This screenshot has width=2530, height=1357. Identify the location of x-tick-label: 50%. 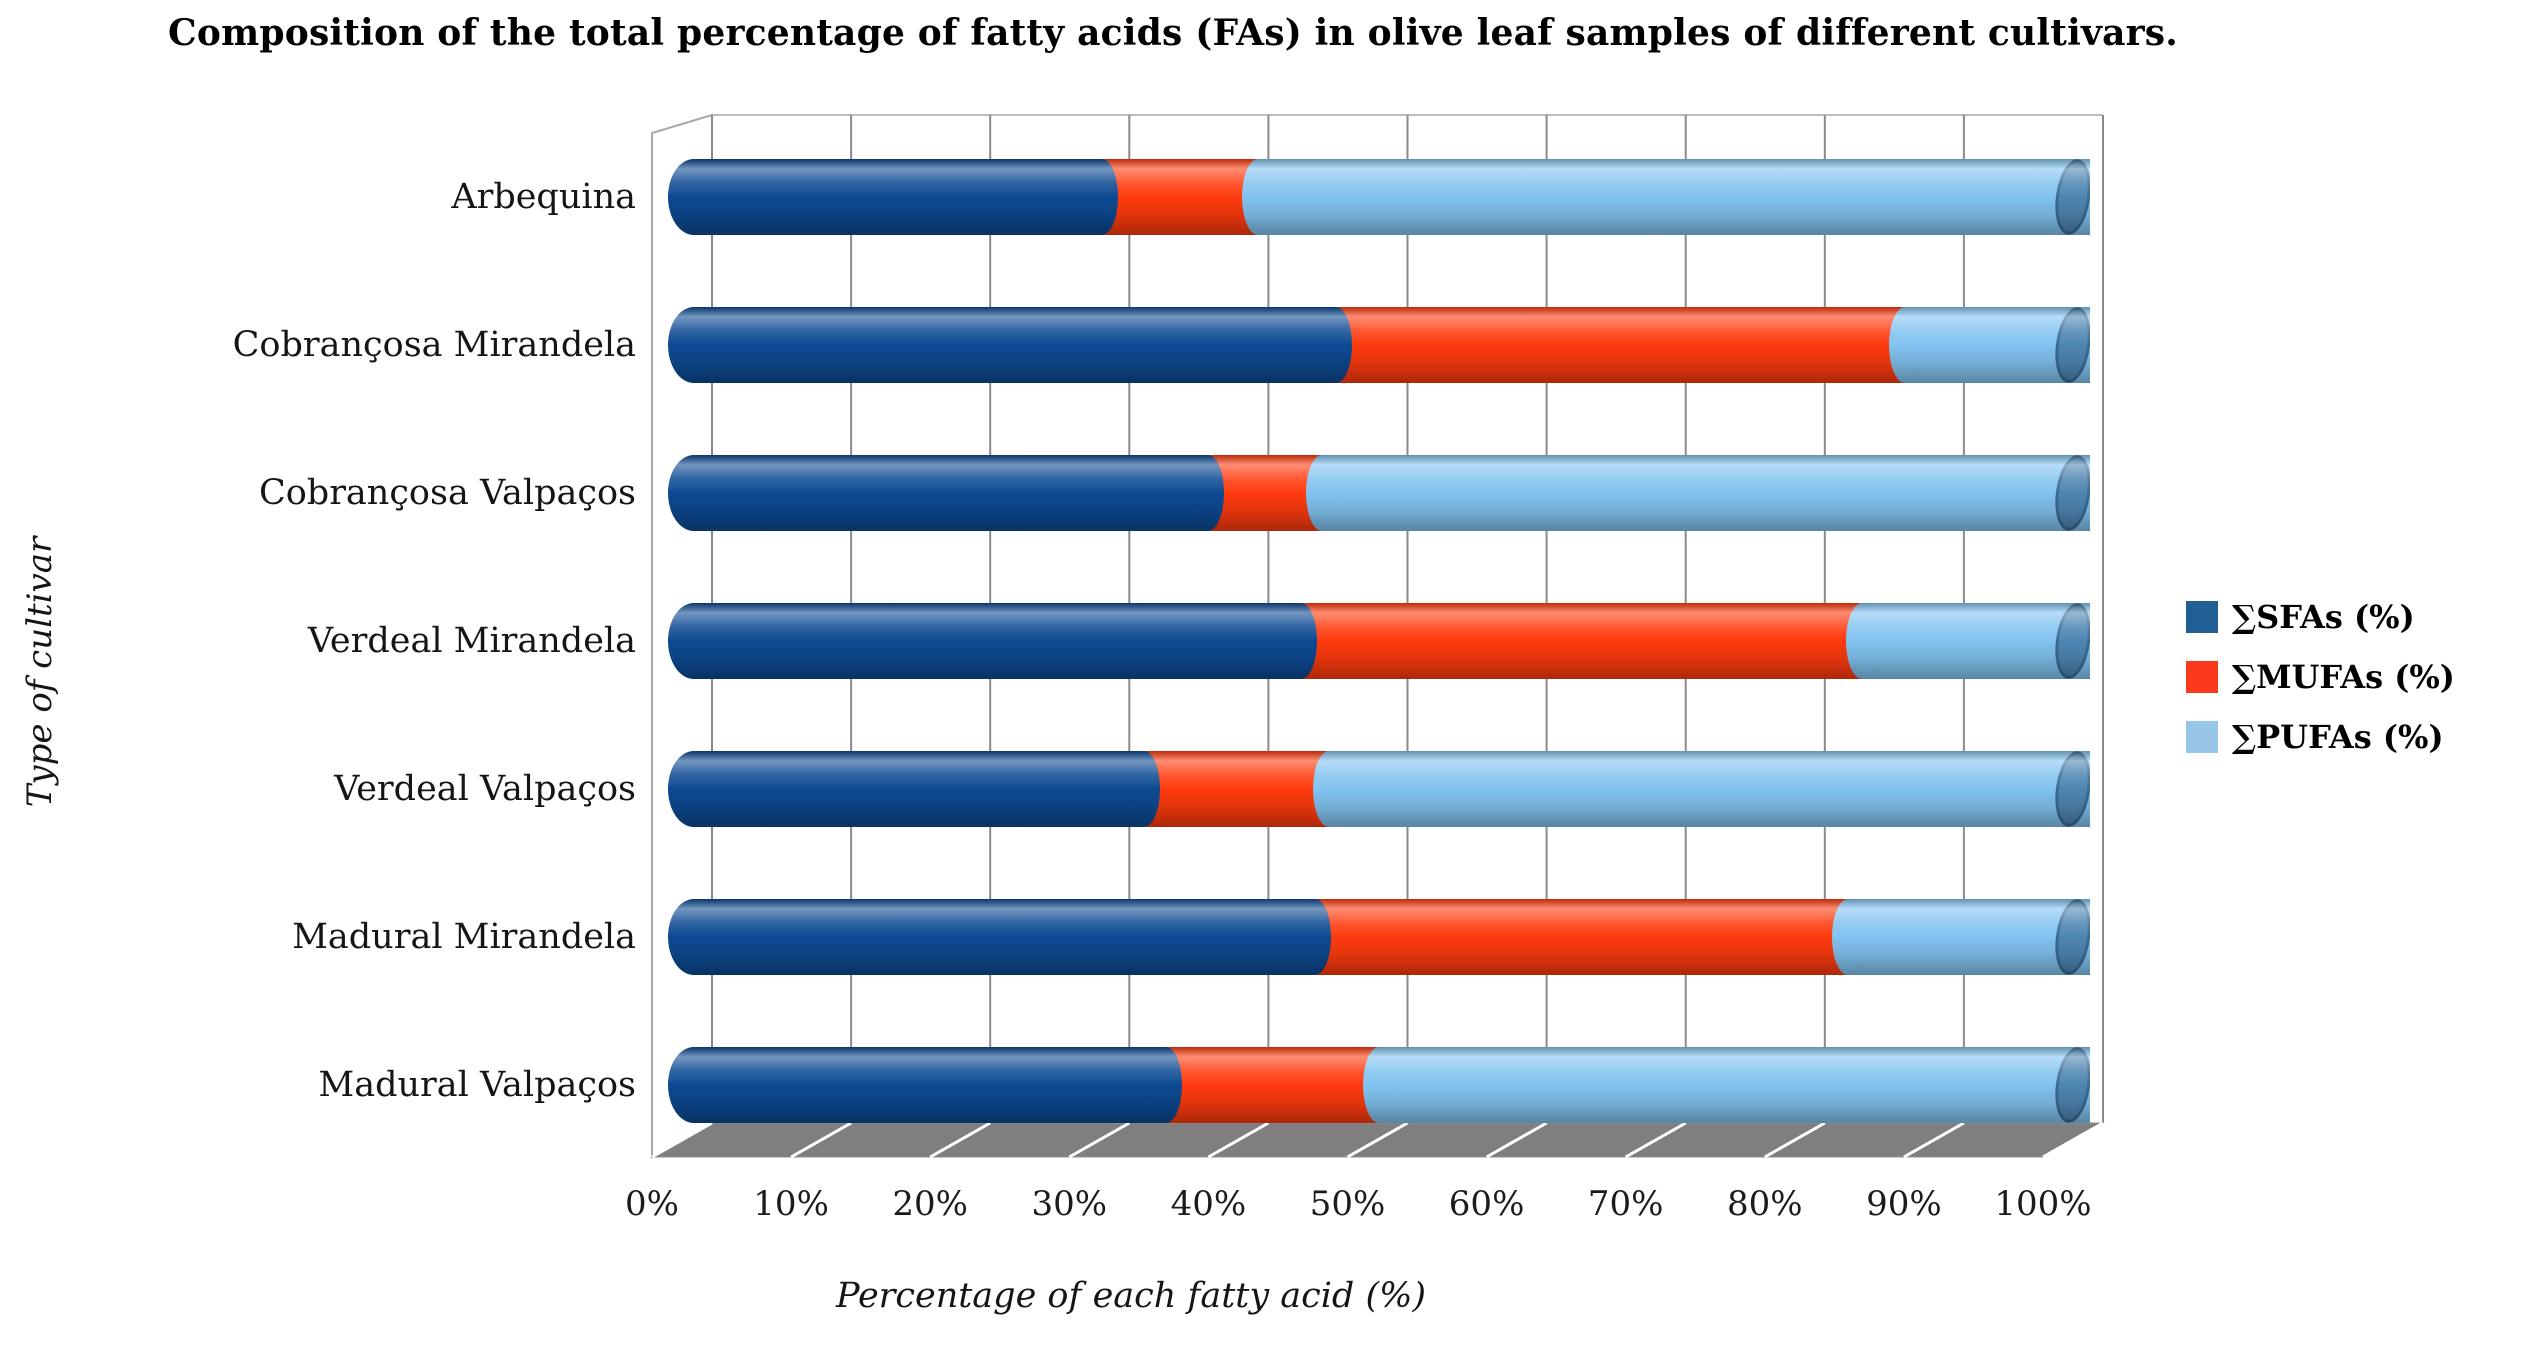
(1347, 1204).